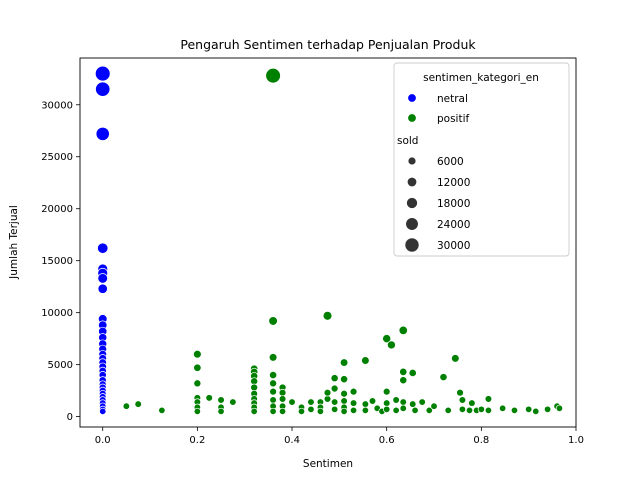  I want to click on legend-size-label: 12000, so click(453, 183).